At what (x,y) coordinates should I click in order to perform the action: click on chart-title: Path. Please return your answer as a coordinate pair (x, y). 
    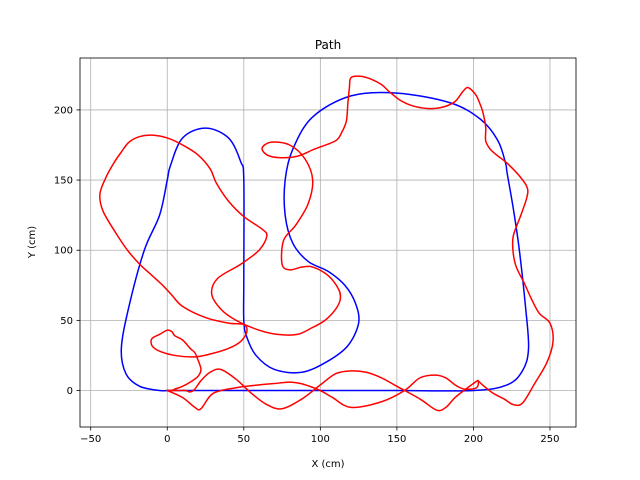
    Looking at the image, I should click on (328, 45).